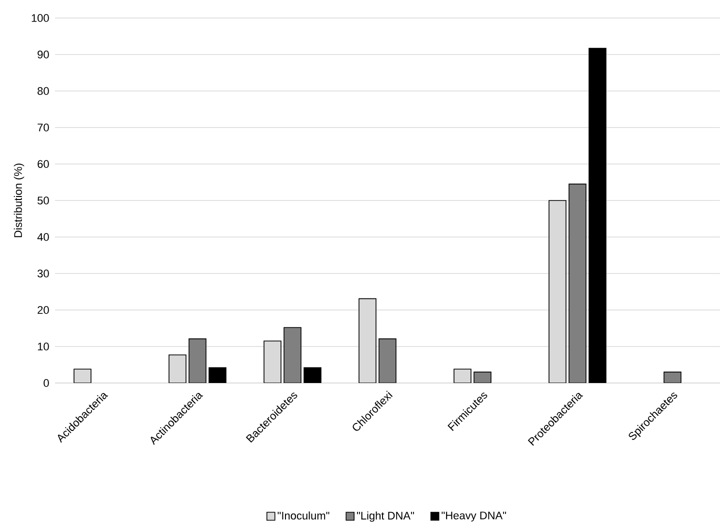  I want to click on y-tick-label: 20, so click(43, 310).